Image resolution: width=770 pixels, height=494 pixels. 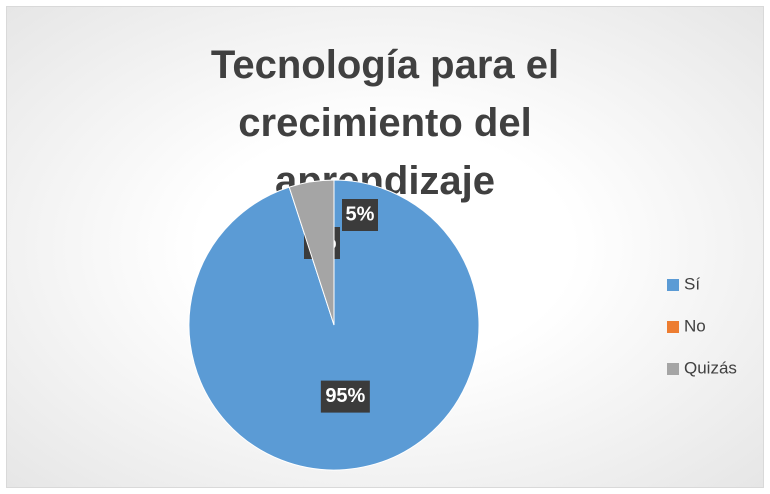 I want to click on legend-label: No, so click(x=695, y=325).